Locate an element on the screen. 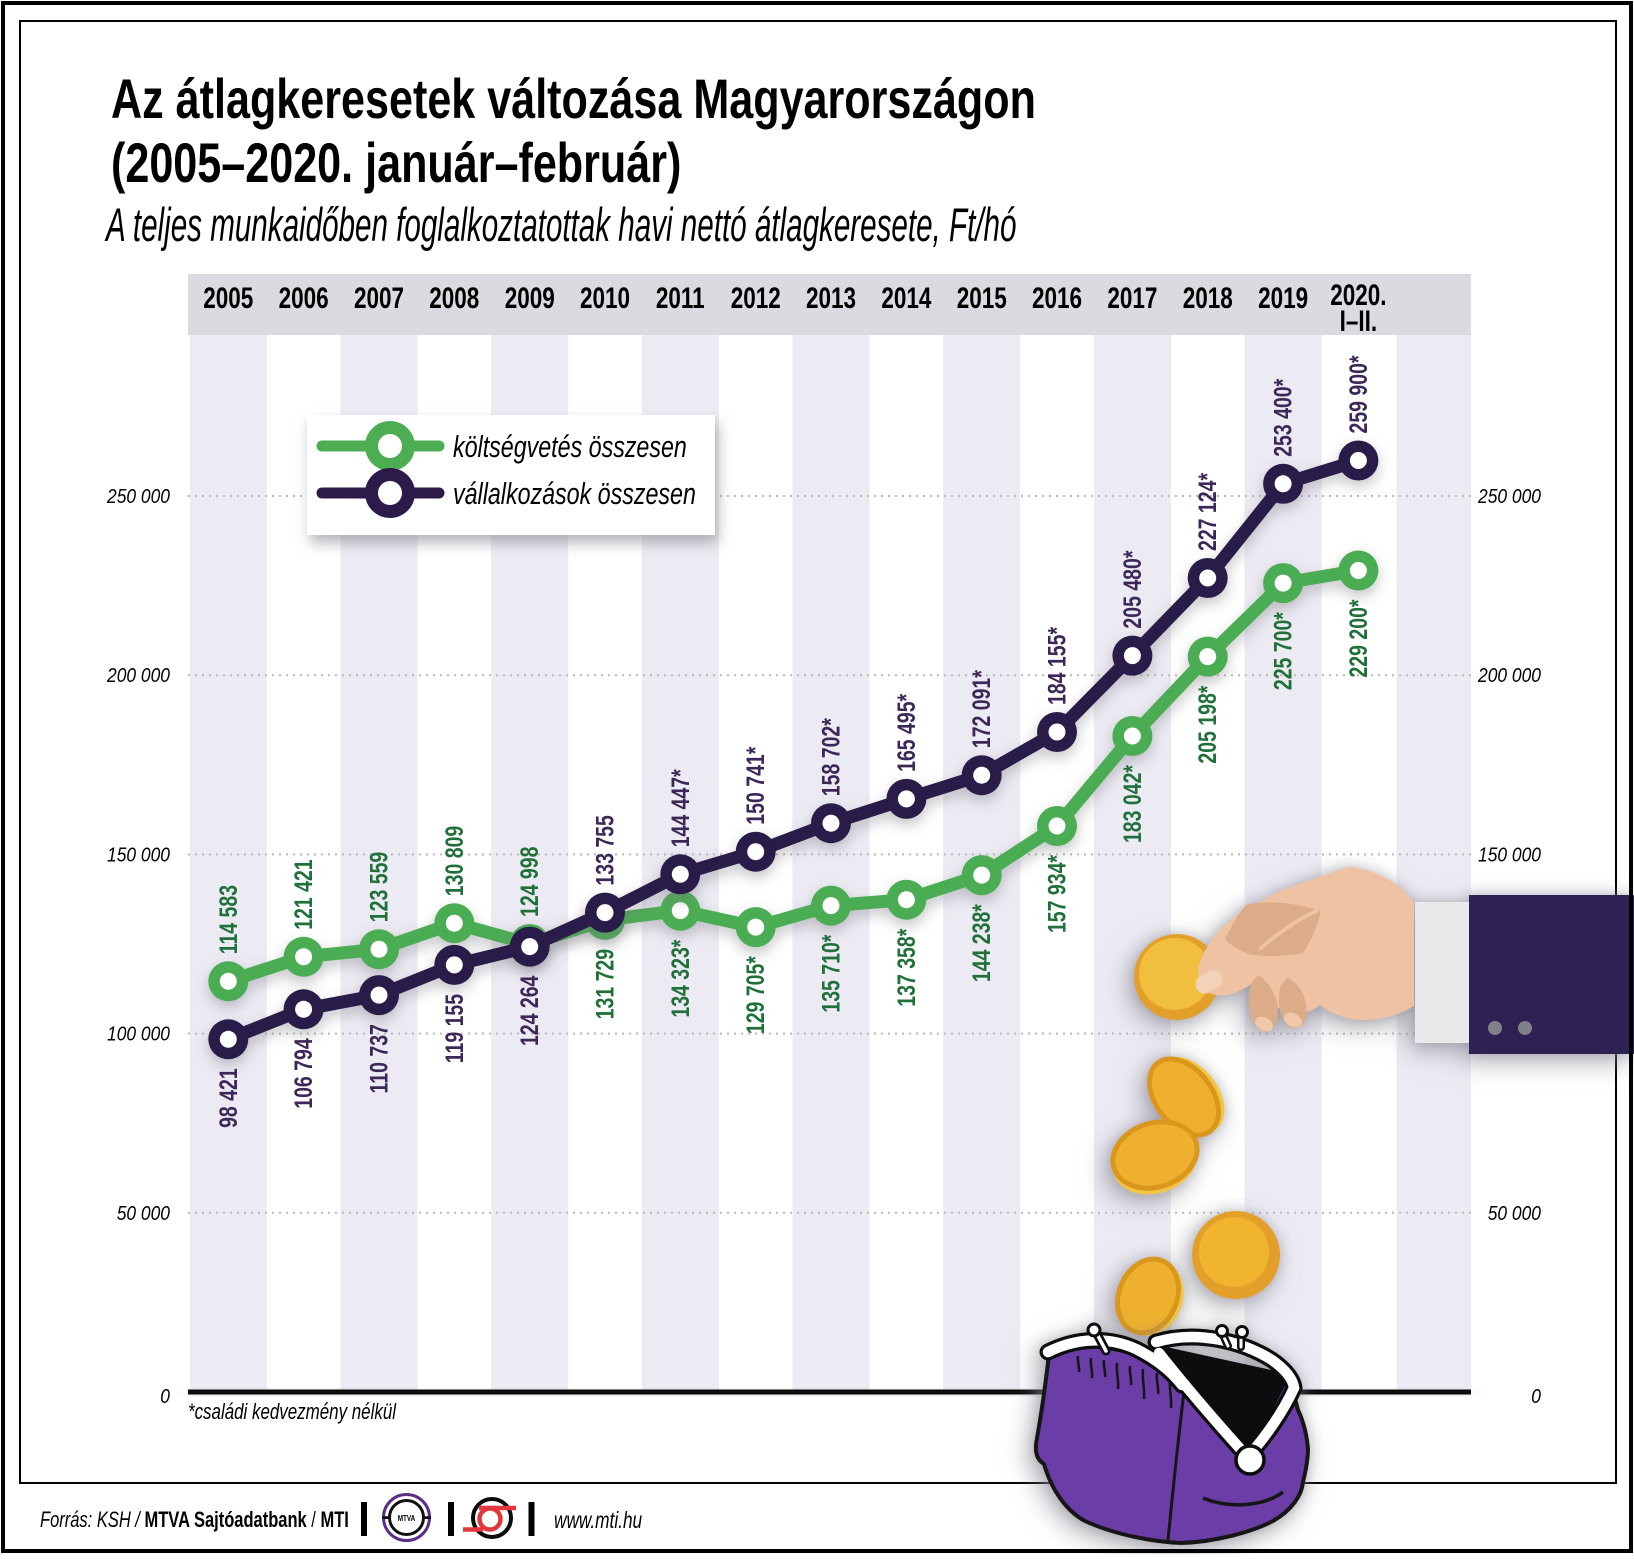  svg-text: 144 447* is located at coordinates (680, 808).